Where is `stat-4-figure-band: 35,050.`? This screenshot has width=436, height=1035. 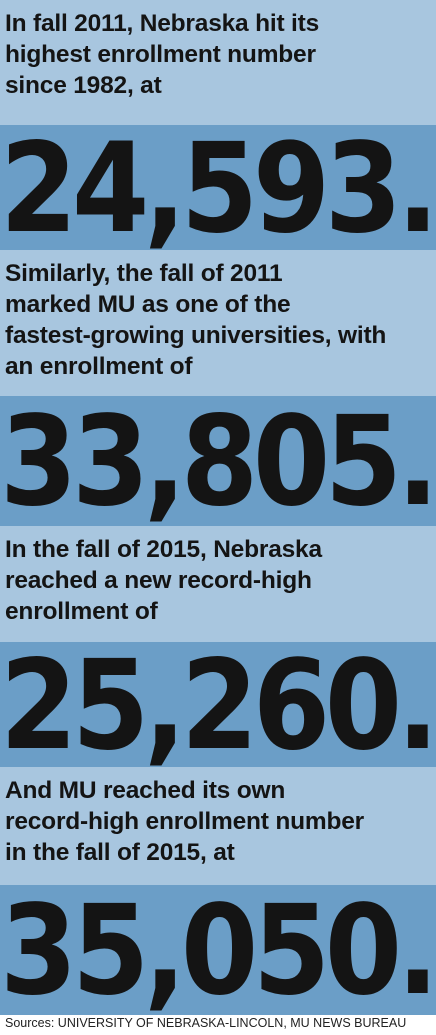 stat-4-figure-band: 35,050. is located at coordinates (218, 950).